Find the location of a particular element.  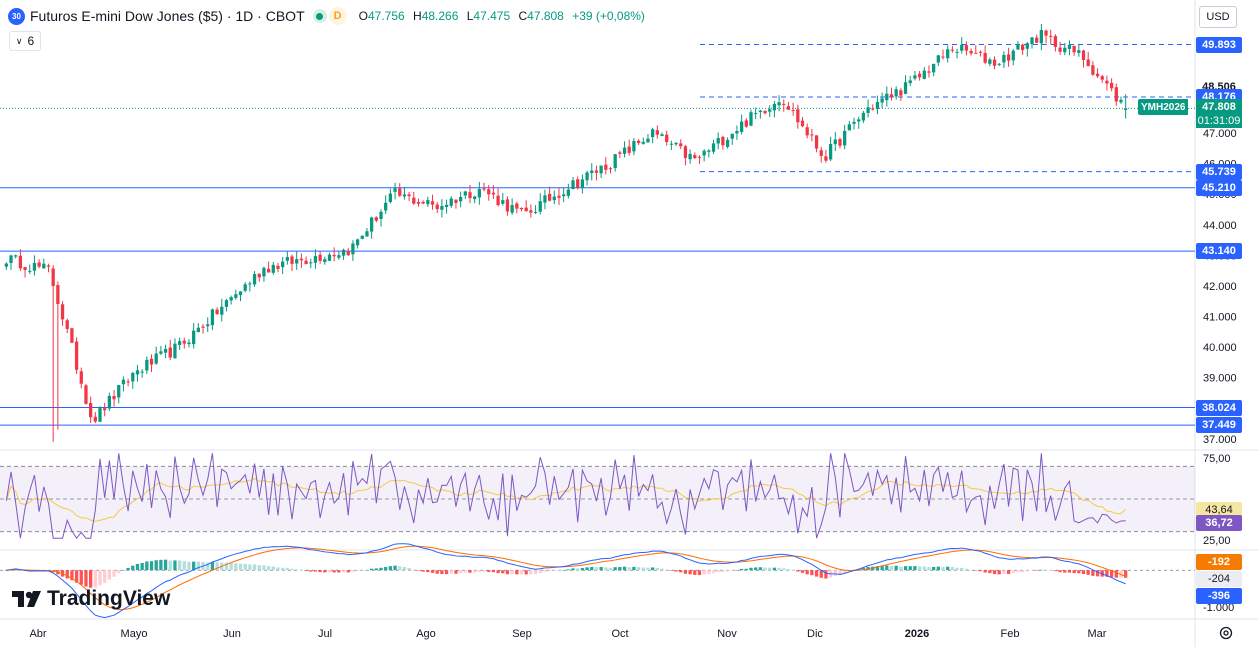

delayed-data-icon: D is located at coordinates (337, 16).